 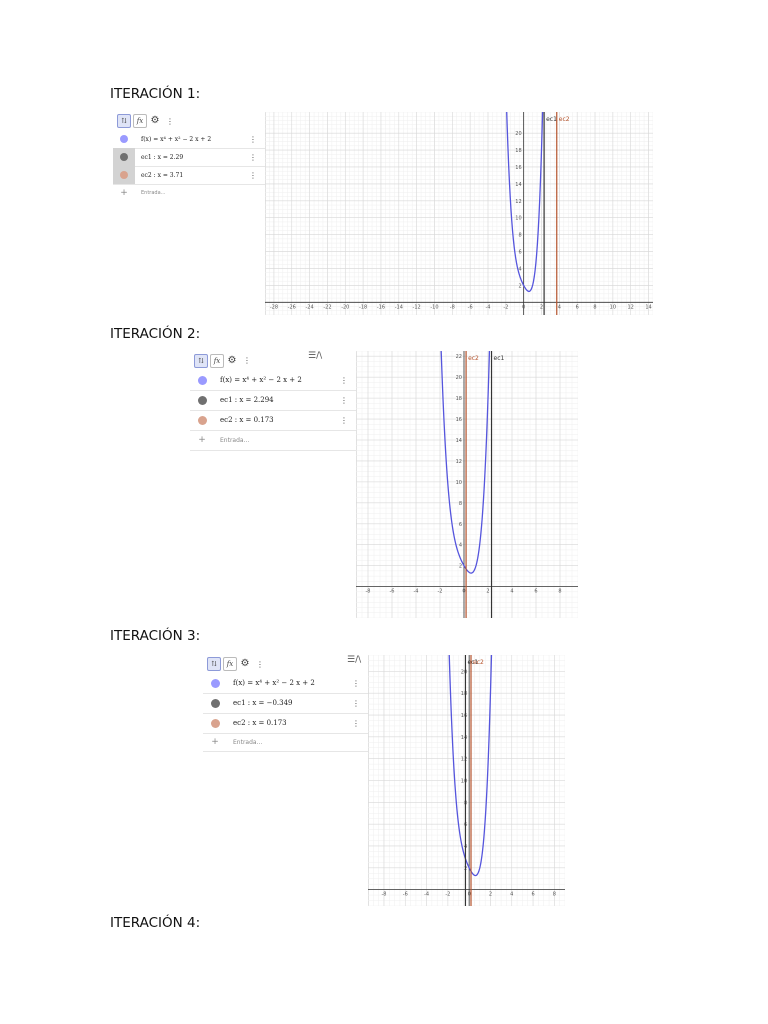 I want to click on y-tick-label: 12, so click(x=518, y=202).